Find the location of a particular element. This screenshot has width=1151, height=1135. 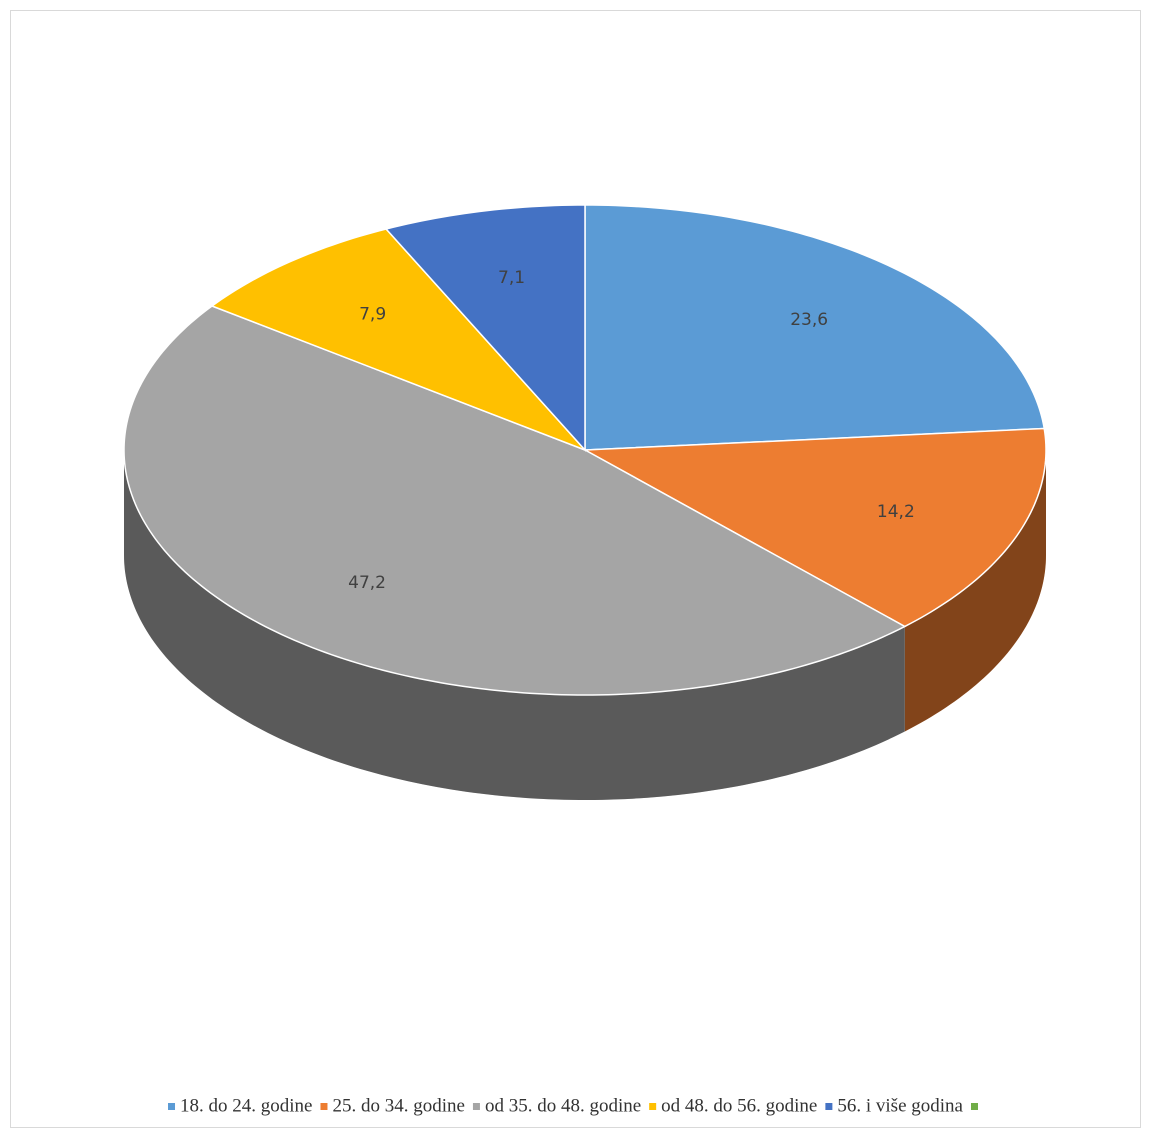

slice-side is located at coordinates (975, 591).